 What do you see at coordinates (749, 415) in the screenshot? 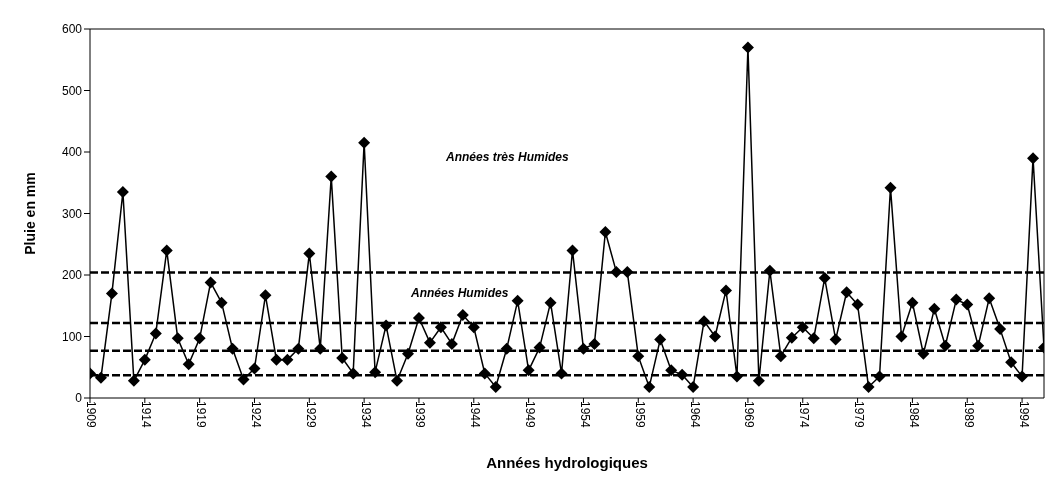
I see `x-tick-label: 1969` at bounding box center [749, 415].